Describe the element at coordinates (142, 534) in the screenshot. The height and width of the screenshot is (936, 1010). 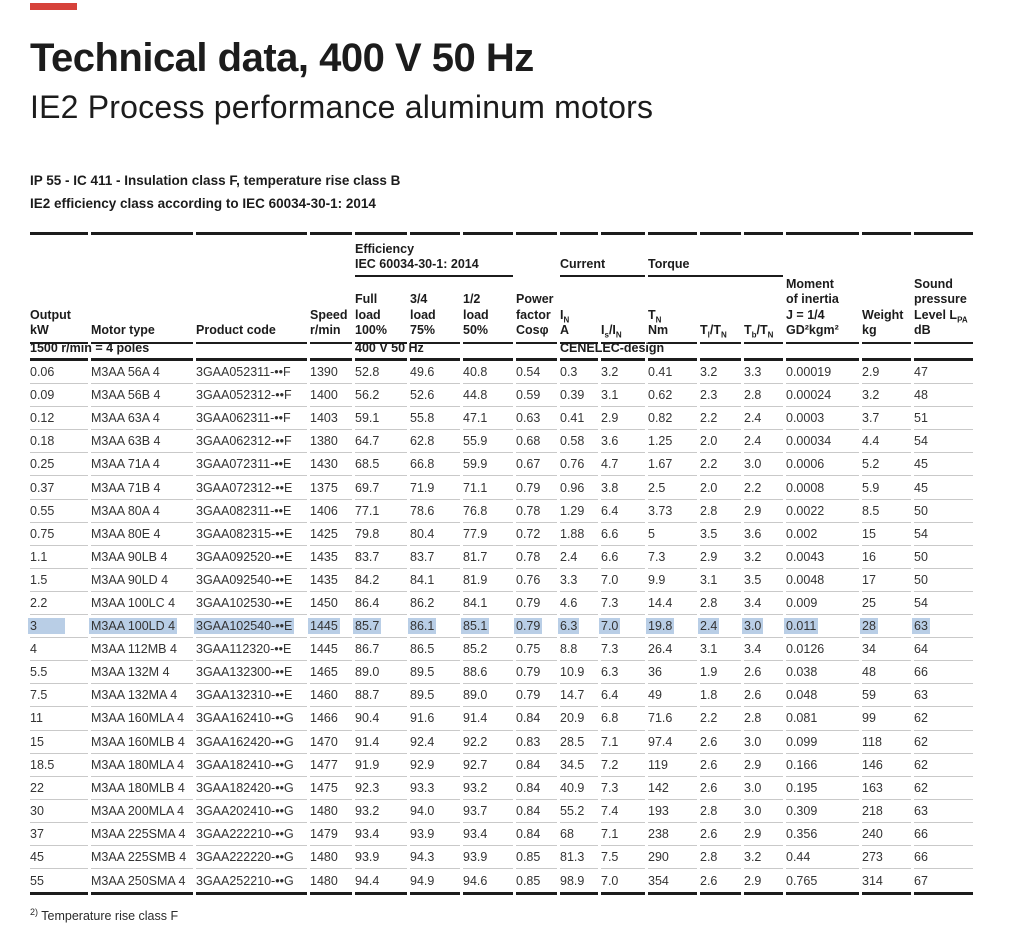
I see `table-cell: M3AA 80E 4` at that location.